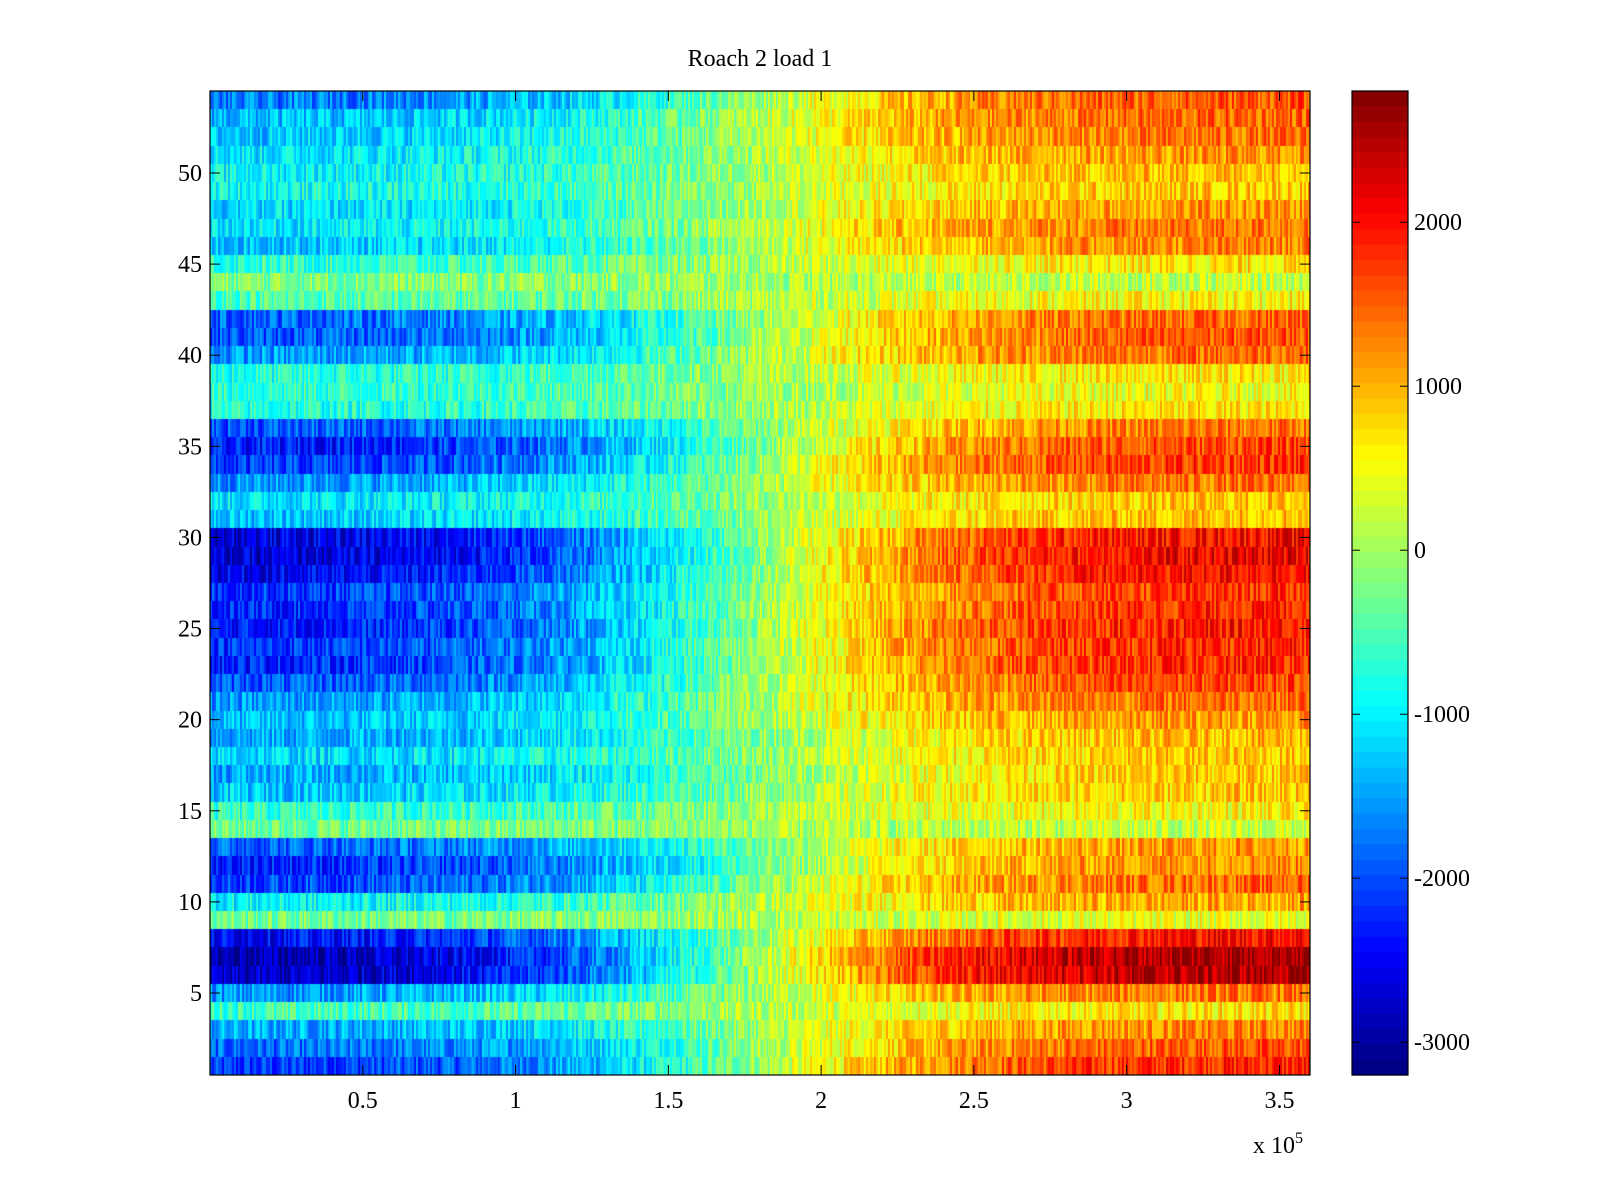 The image size is (1600, 1200). What do you see at coordinates (190, 903) in the screenshot?
I see `y-tick-label: 10` at bounding box center [190, 903].